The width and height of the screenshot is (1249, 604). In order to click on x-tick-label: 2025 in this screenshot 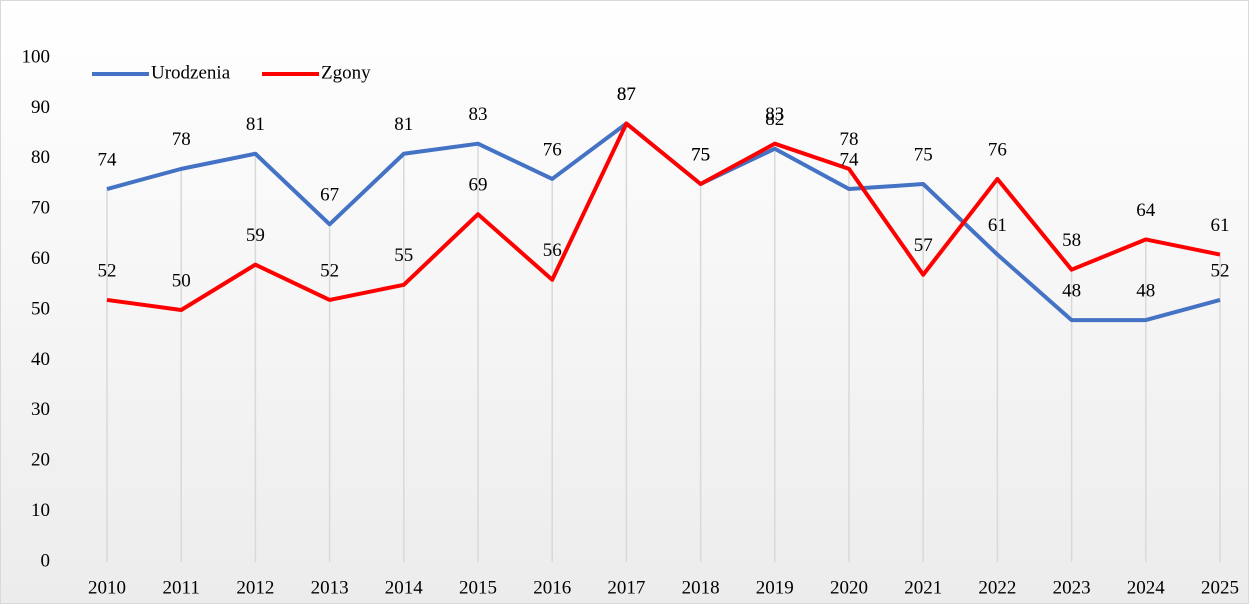, I will do `click(1220, 587)`.